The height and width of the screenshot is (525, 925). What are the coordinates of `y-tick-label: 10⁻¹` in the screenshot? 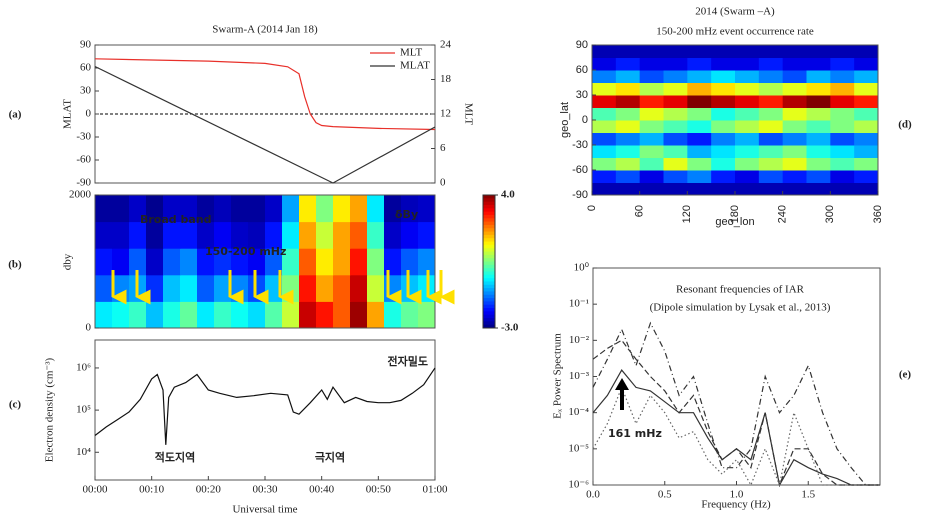 It's located at (579, 304).